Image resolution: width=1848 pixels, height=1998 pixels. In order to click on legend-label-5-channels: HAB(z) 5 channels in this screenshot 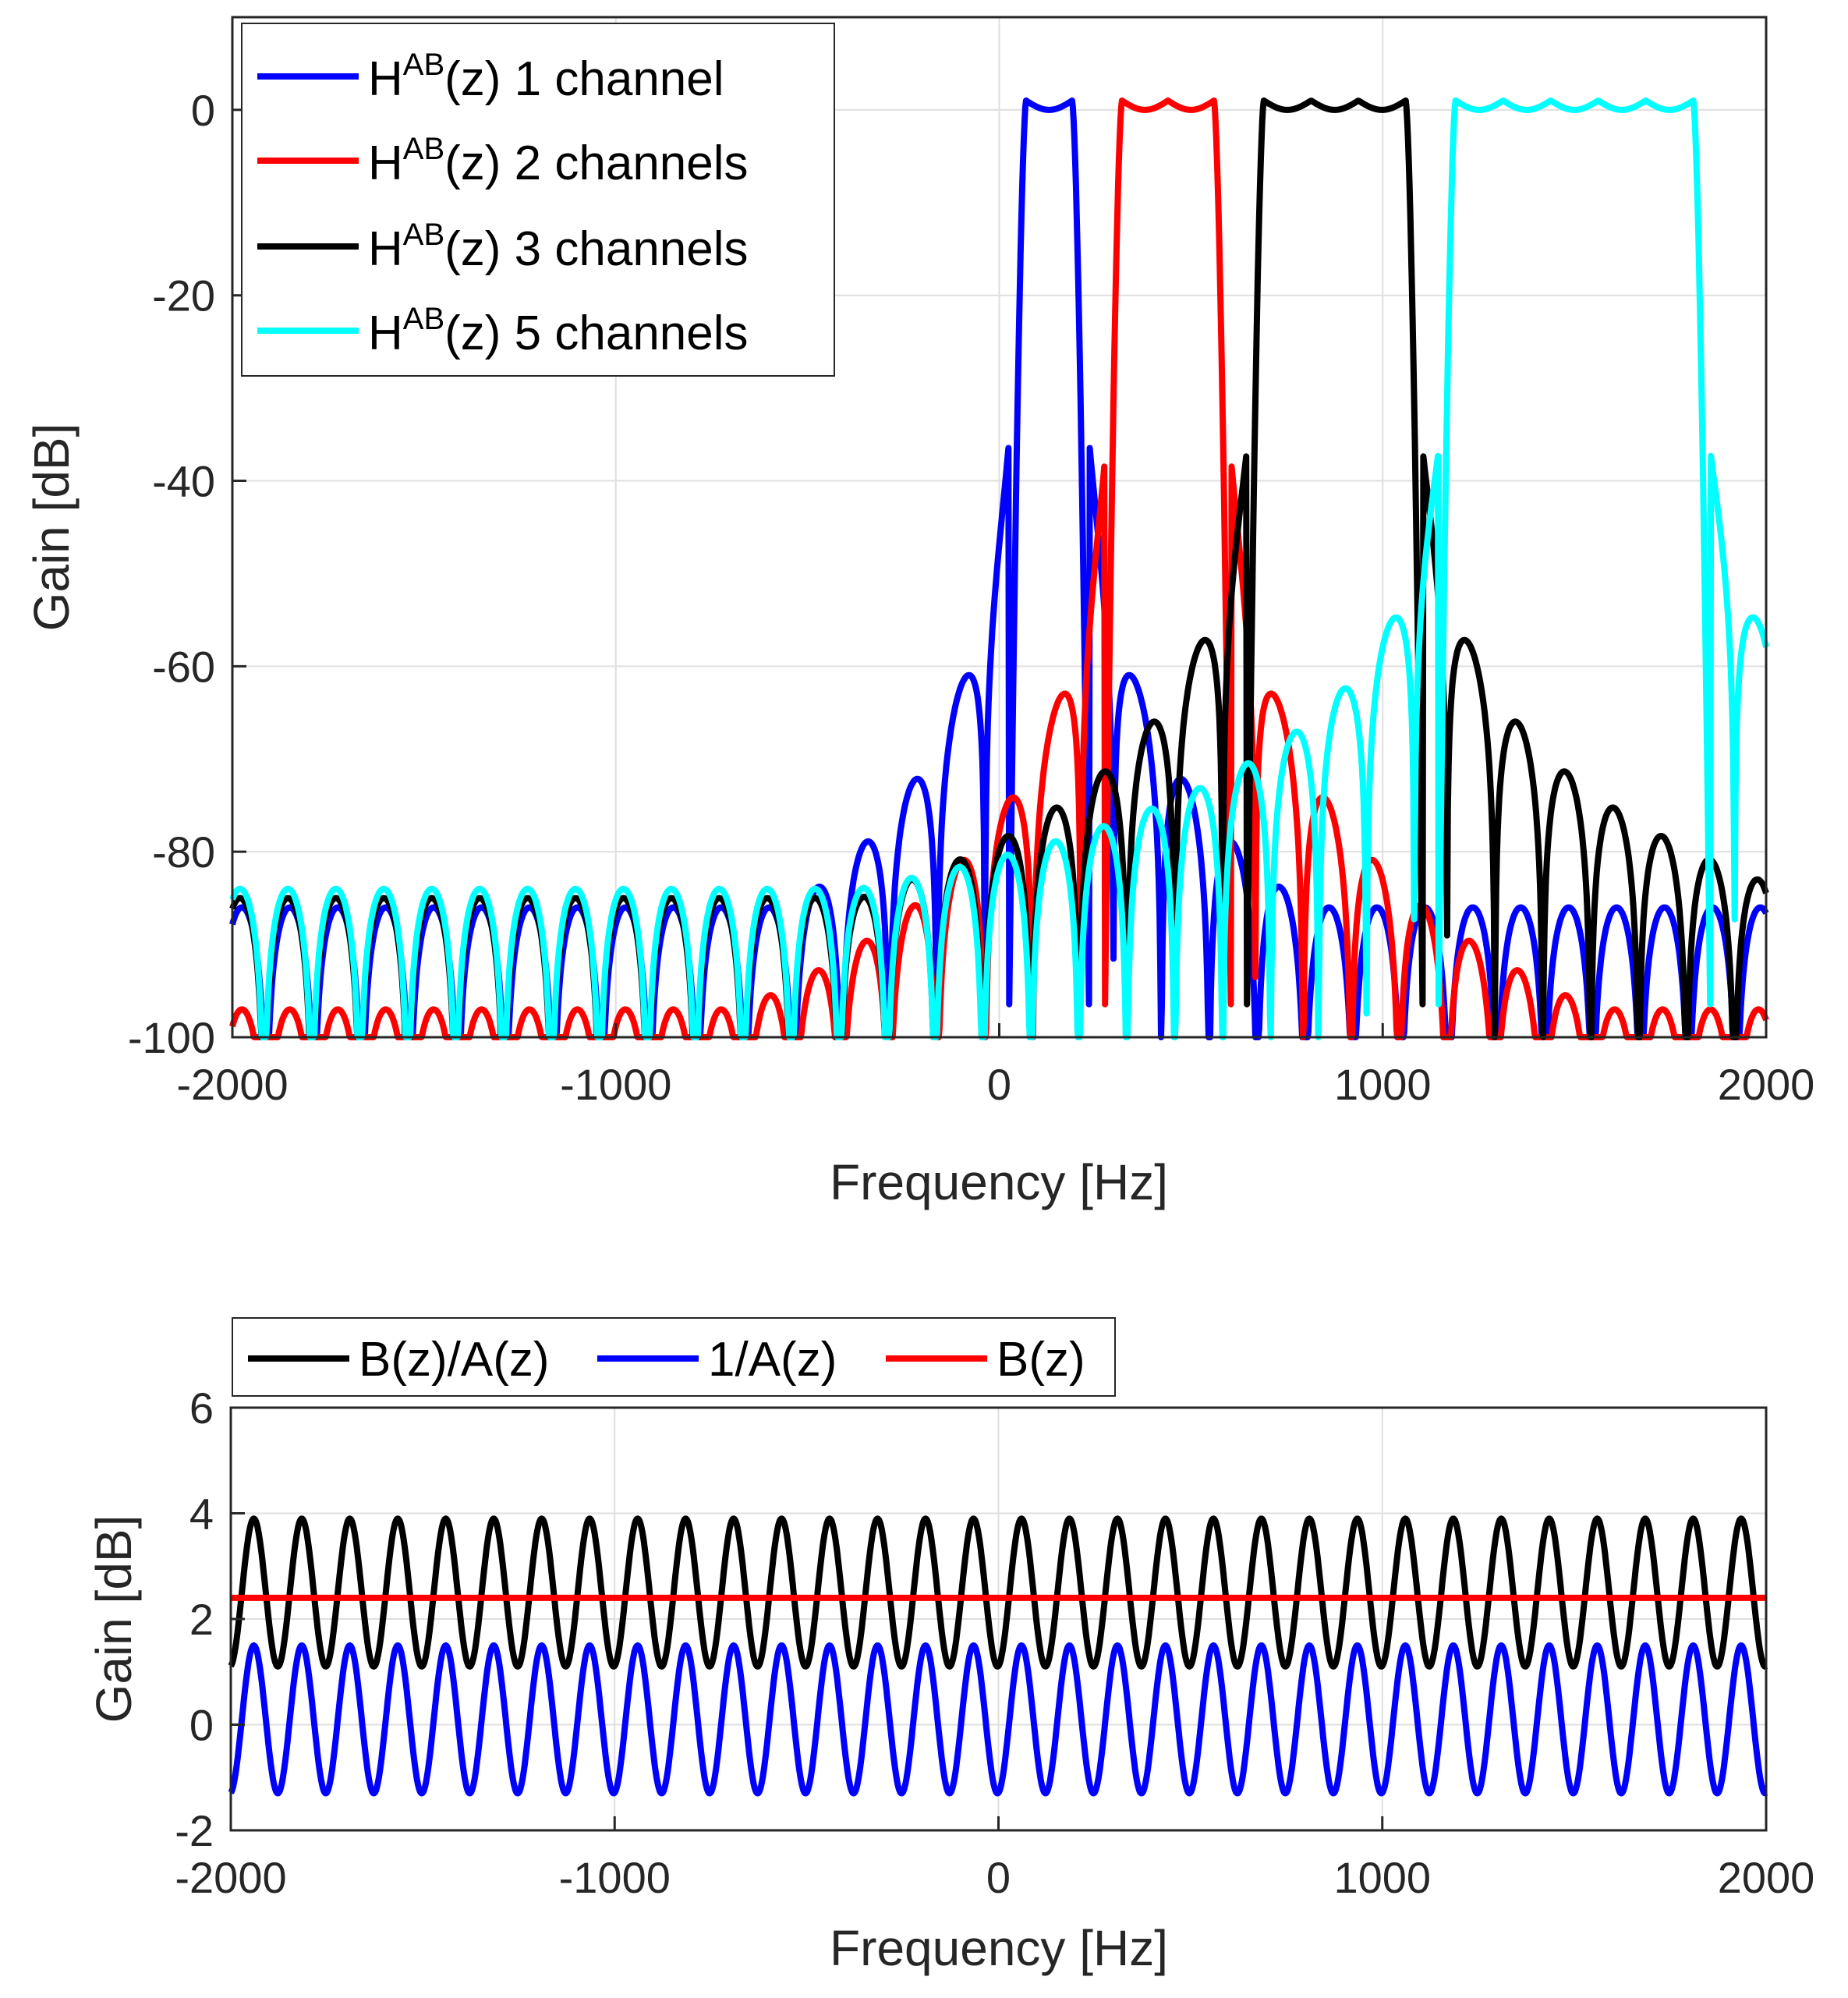, I will do `click(559, 331)`.